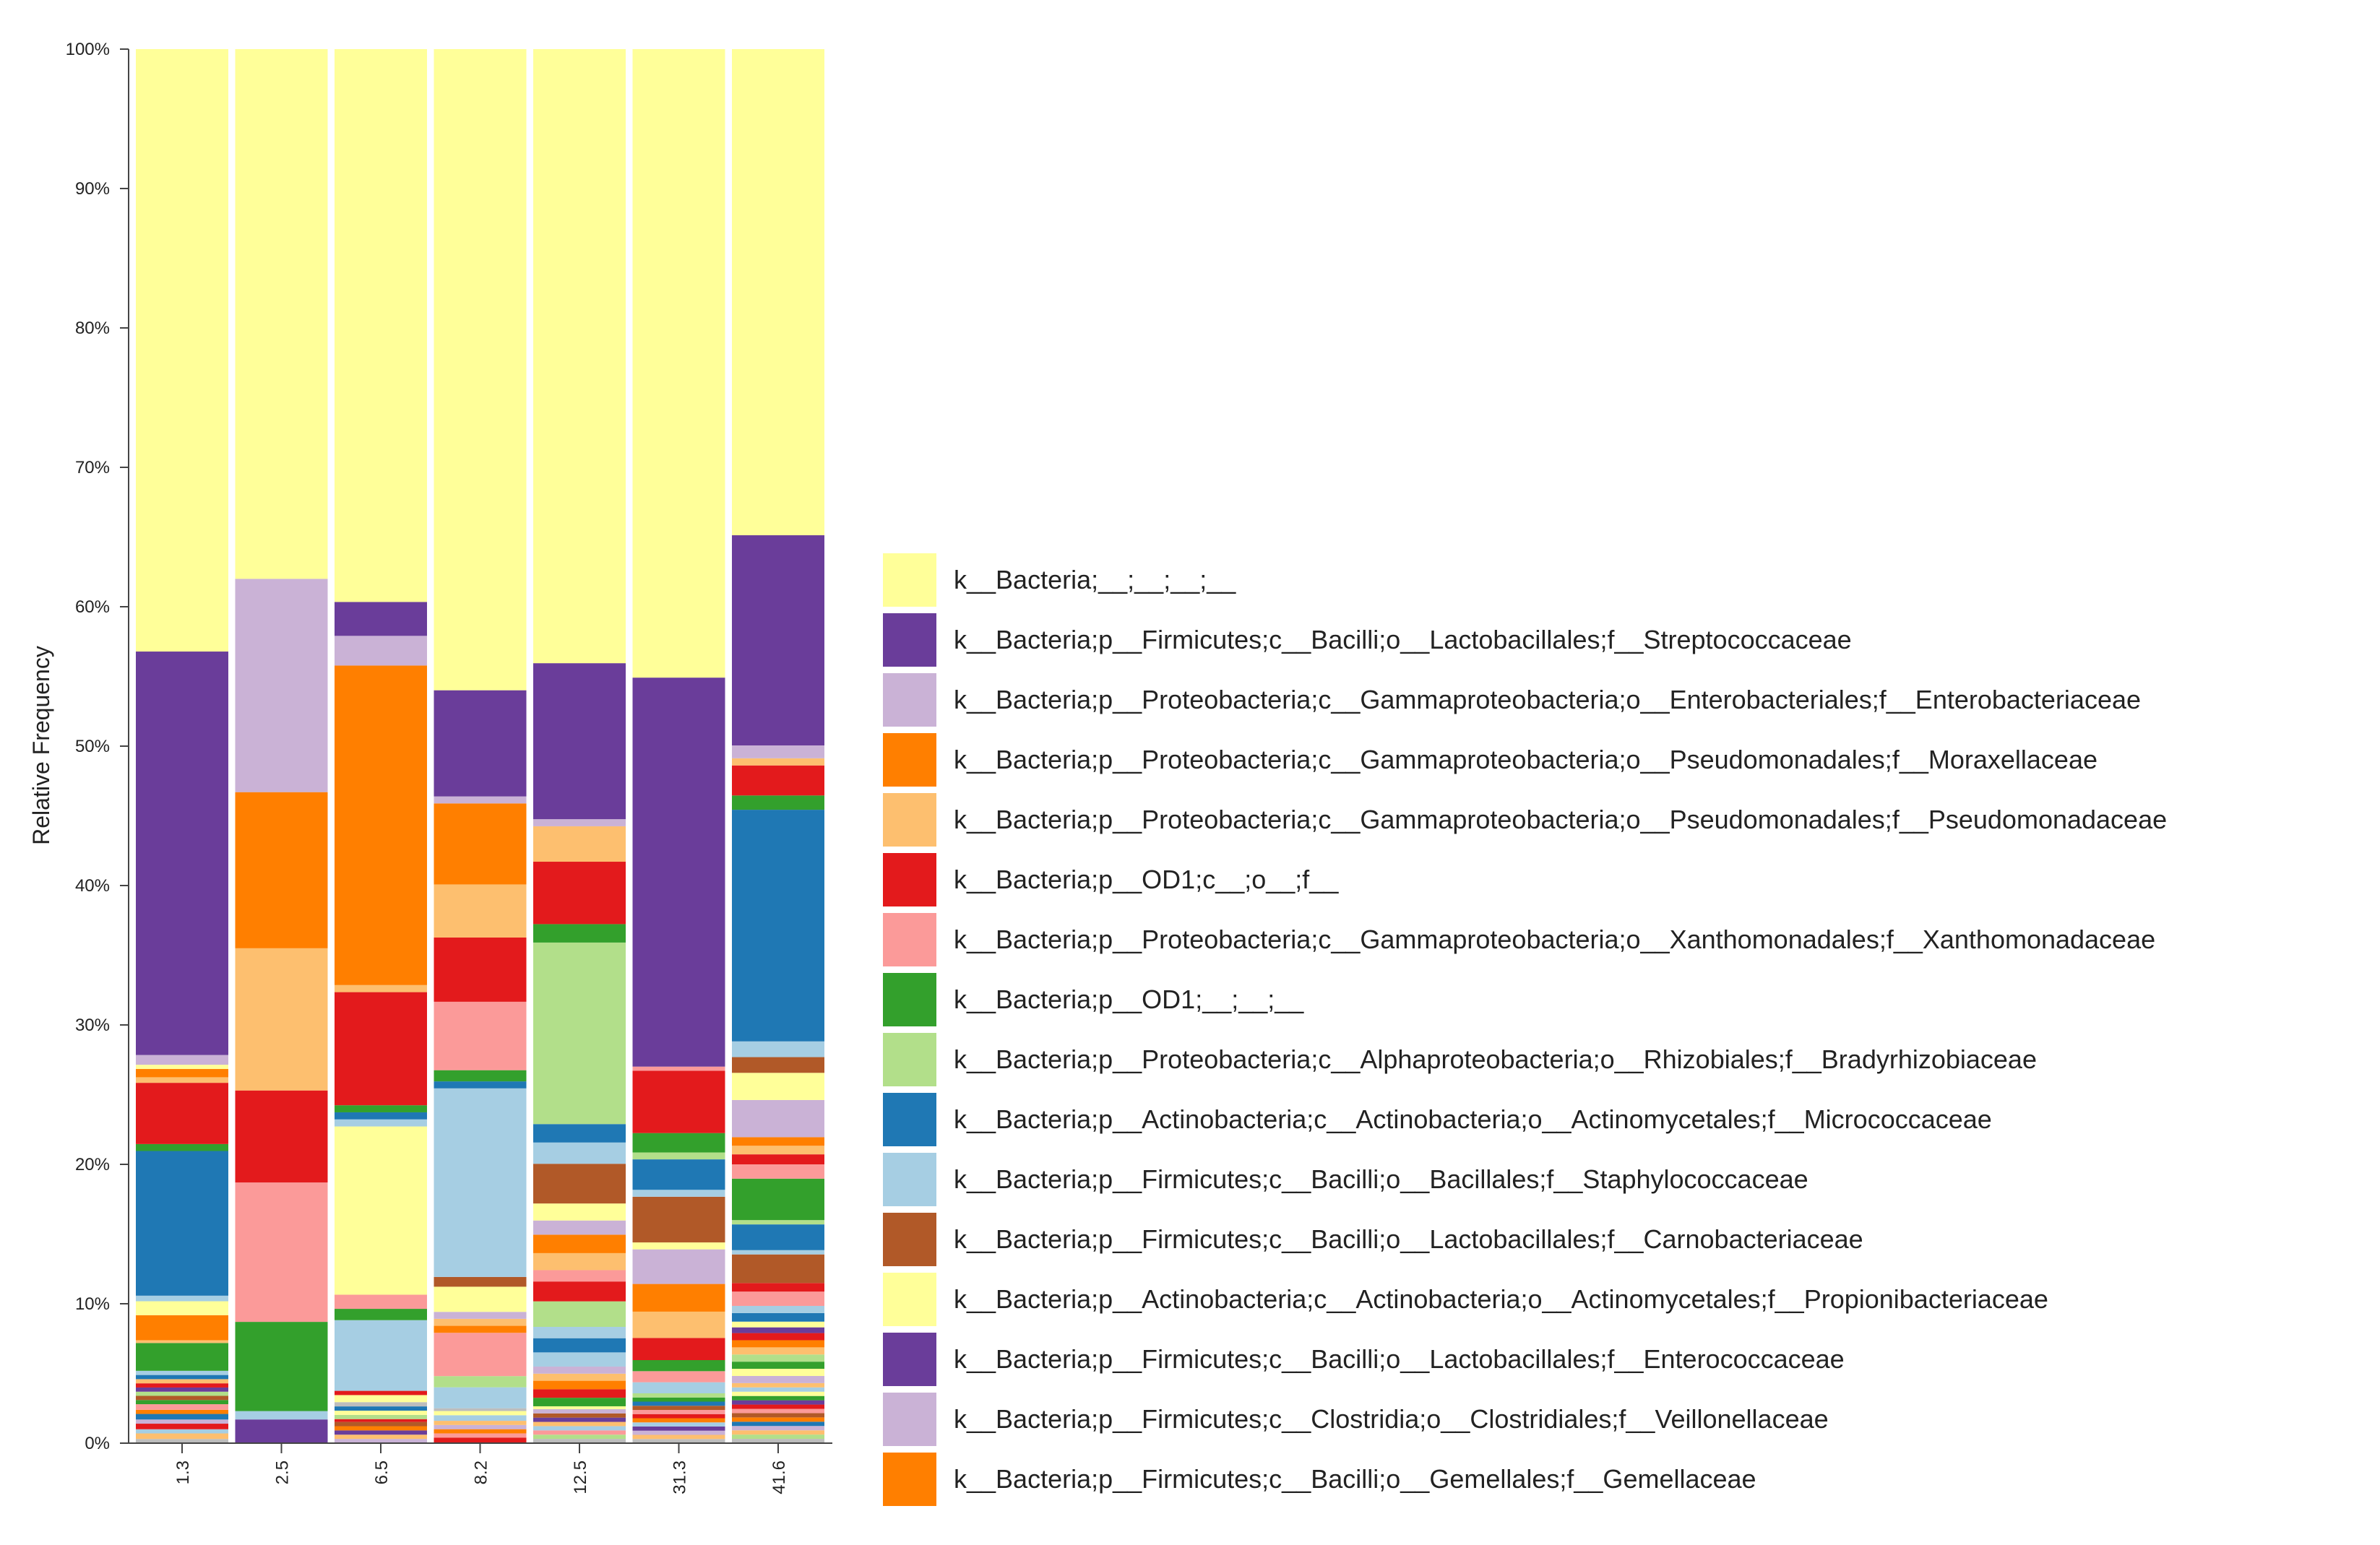 This screenshot has height=1545, width=2380. I want to click on x-tick-label: 31.3, so click(680, 1477).